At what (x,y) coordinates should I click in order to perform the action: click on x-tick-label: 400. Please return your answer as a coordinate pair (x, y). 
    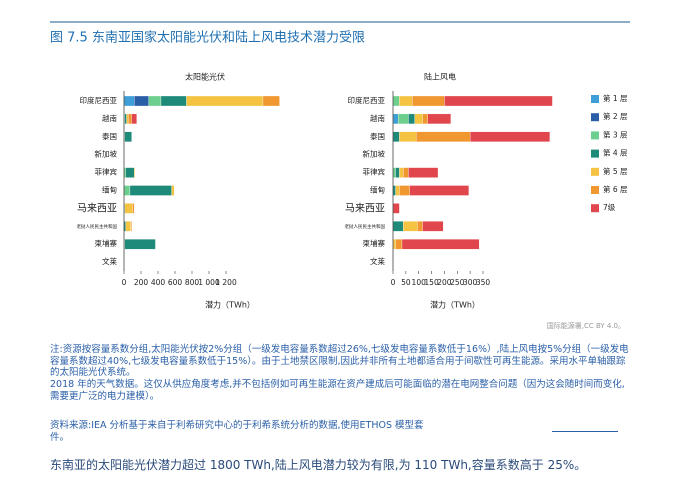
    Looking at the image, I should click on (158, 282).